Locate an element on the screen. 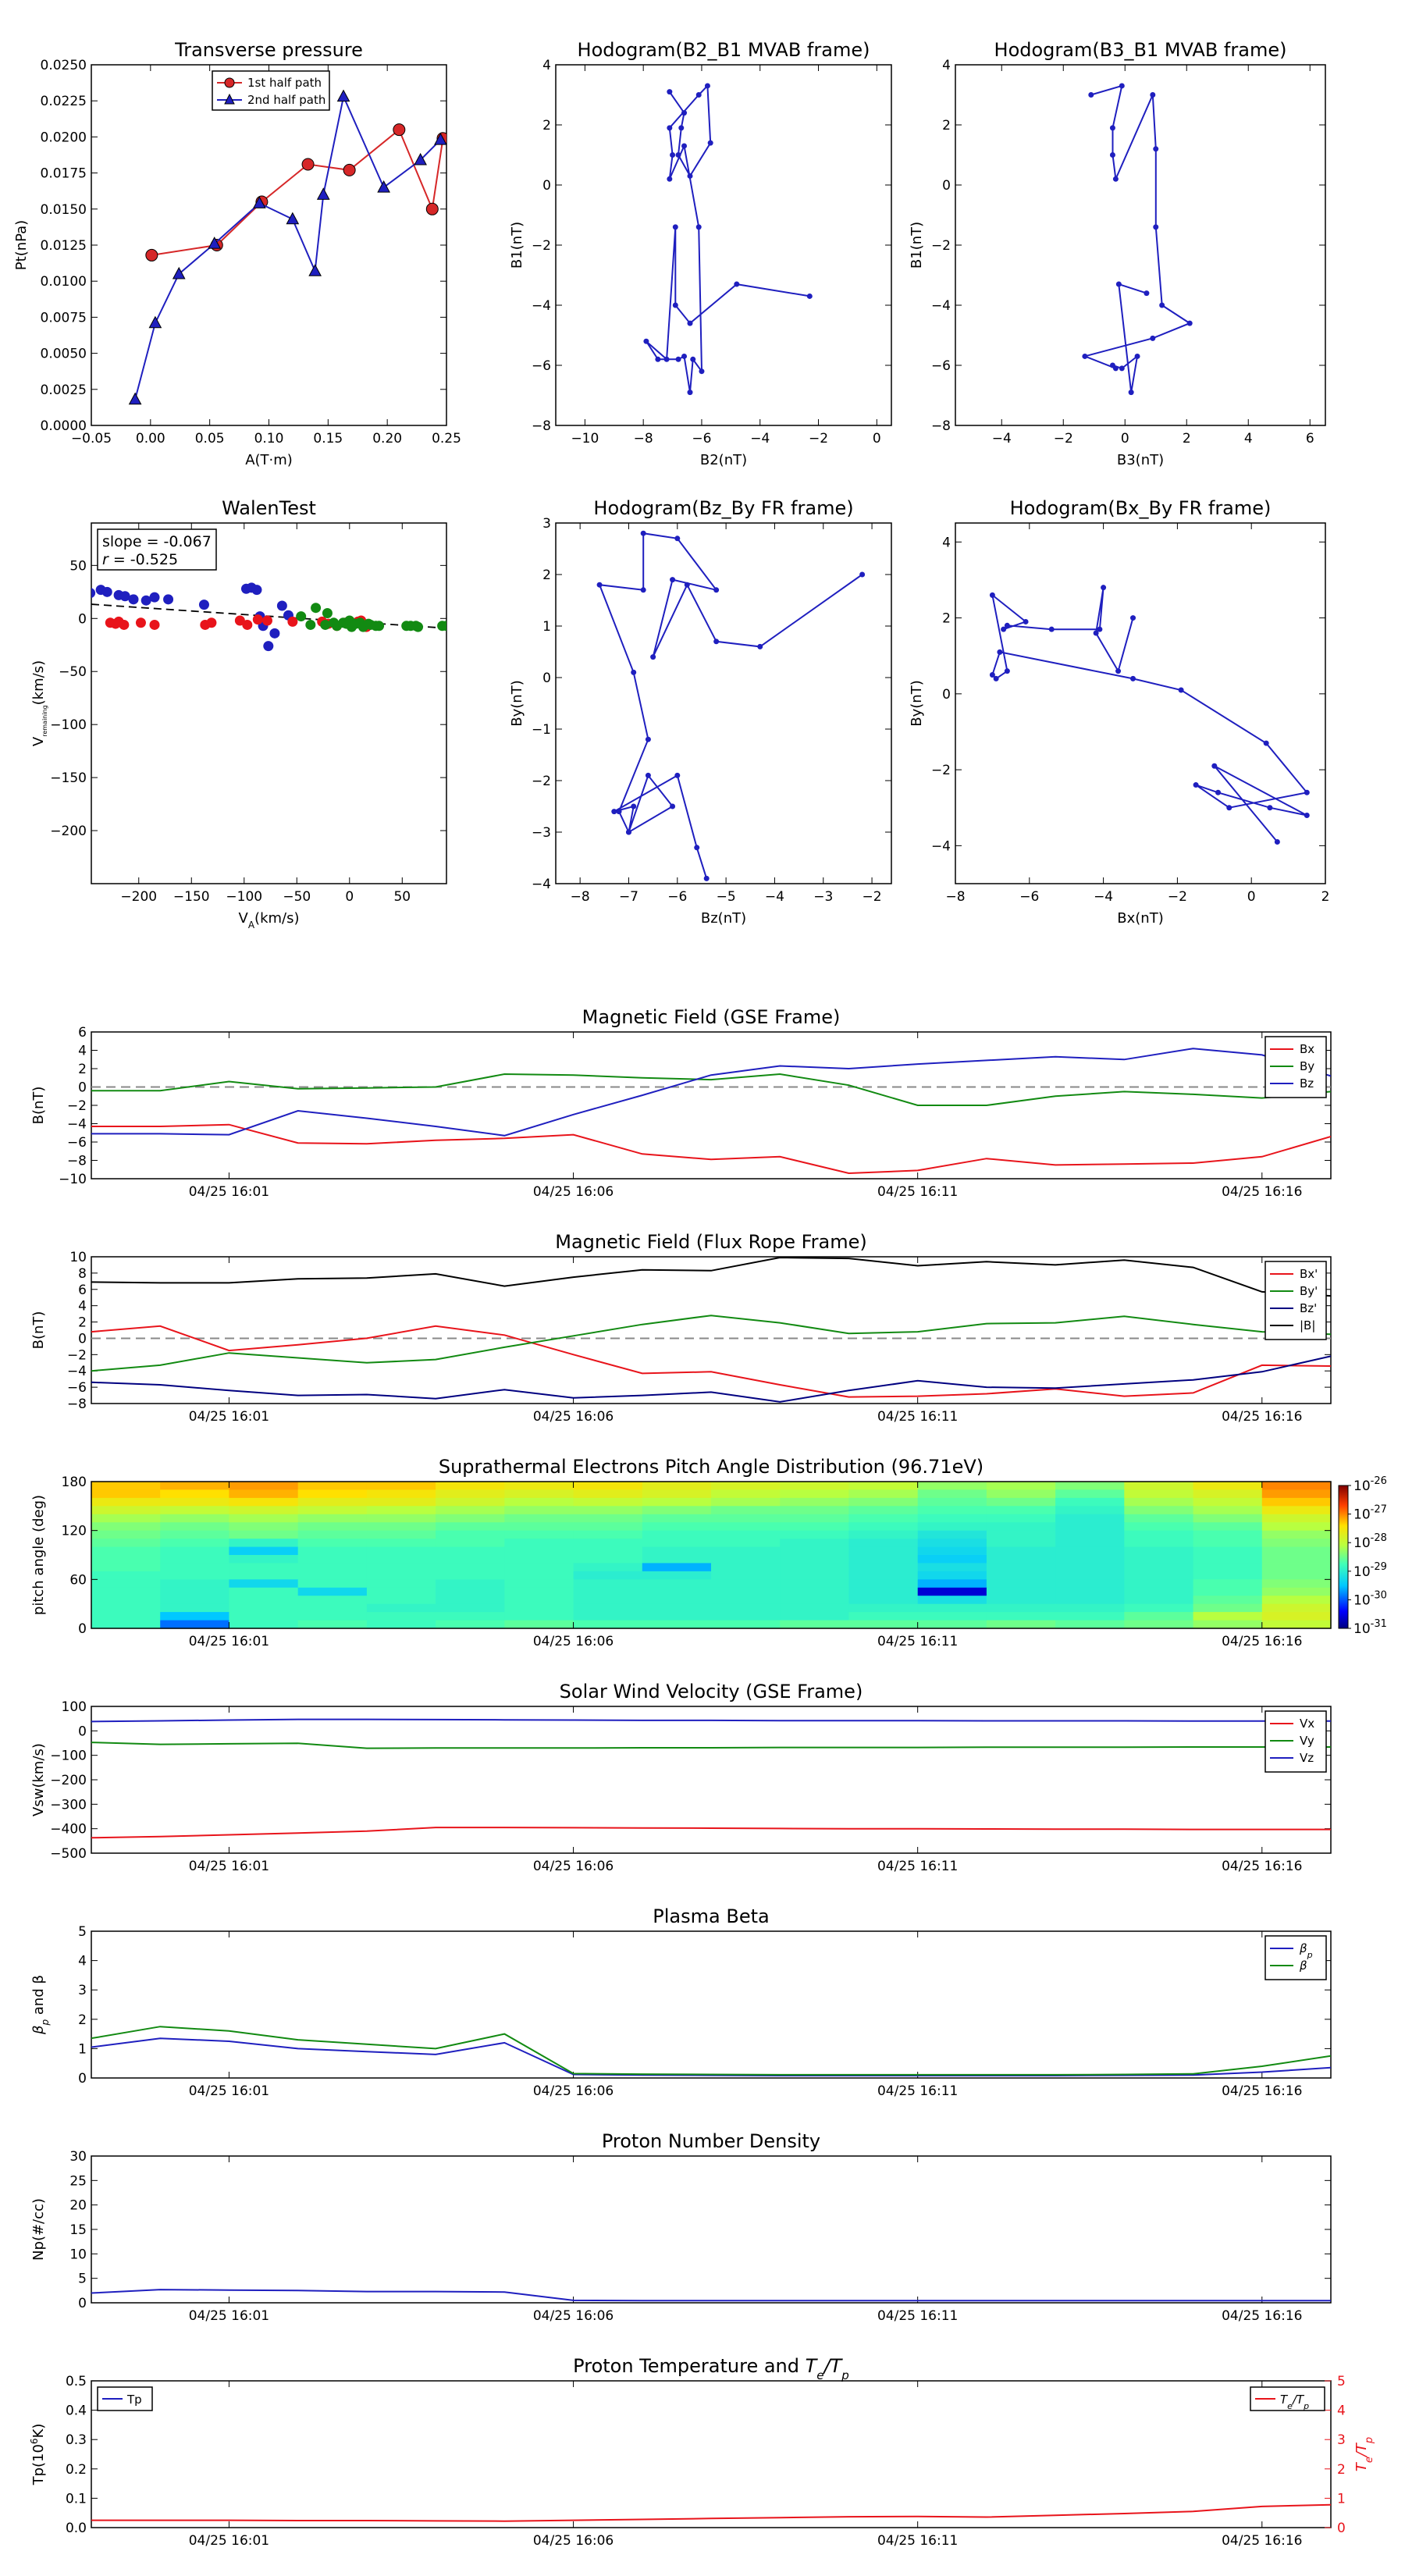  y-tick-label: −150 is located at coordinates (68, 778).